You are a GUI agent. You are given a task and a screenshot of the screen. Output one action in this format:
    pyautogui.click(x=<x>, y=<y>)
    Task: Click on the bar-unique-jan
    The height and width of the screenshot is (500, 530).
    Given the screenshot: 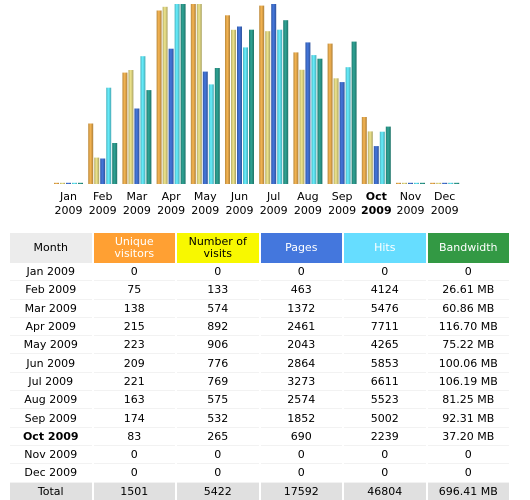 What is the action you would take?
    pyautogui.click(x=56, y=183)
    